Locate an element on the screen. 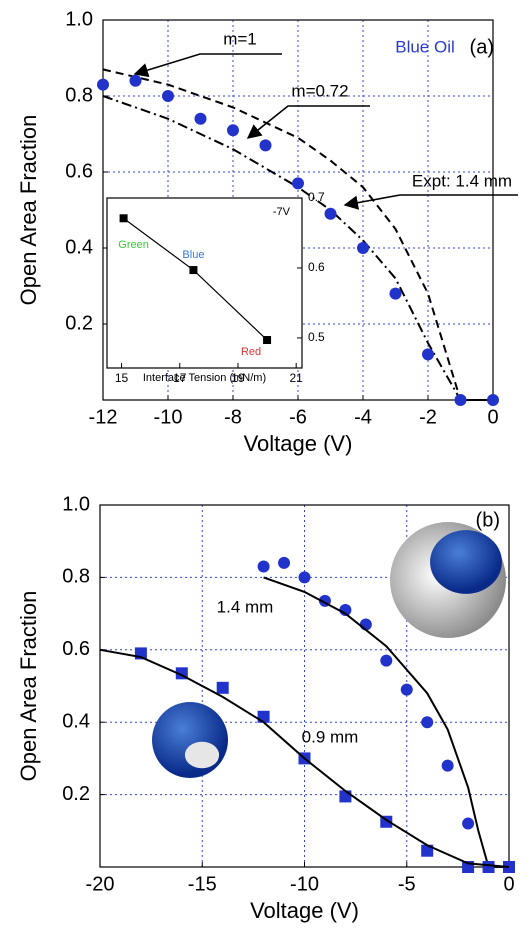 The width and height of the screenshot is (530, 935). plot-frame is located at coordinates (204, 283).